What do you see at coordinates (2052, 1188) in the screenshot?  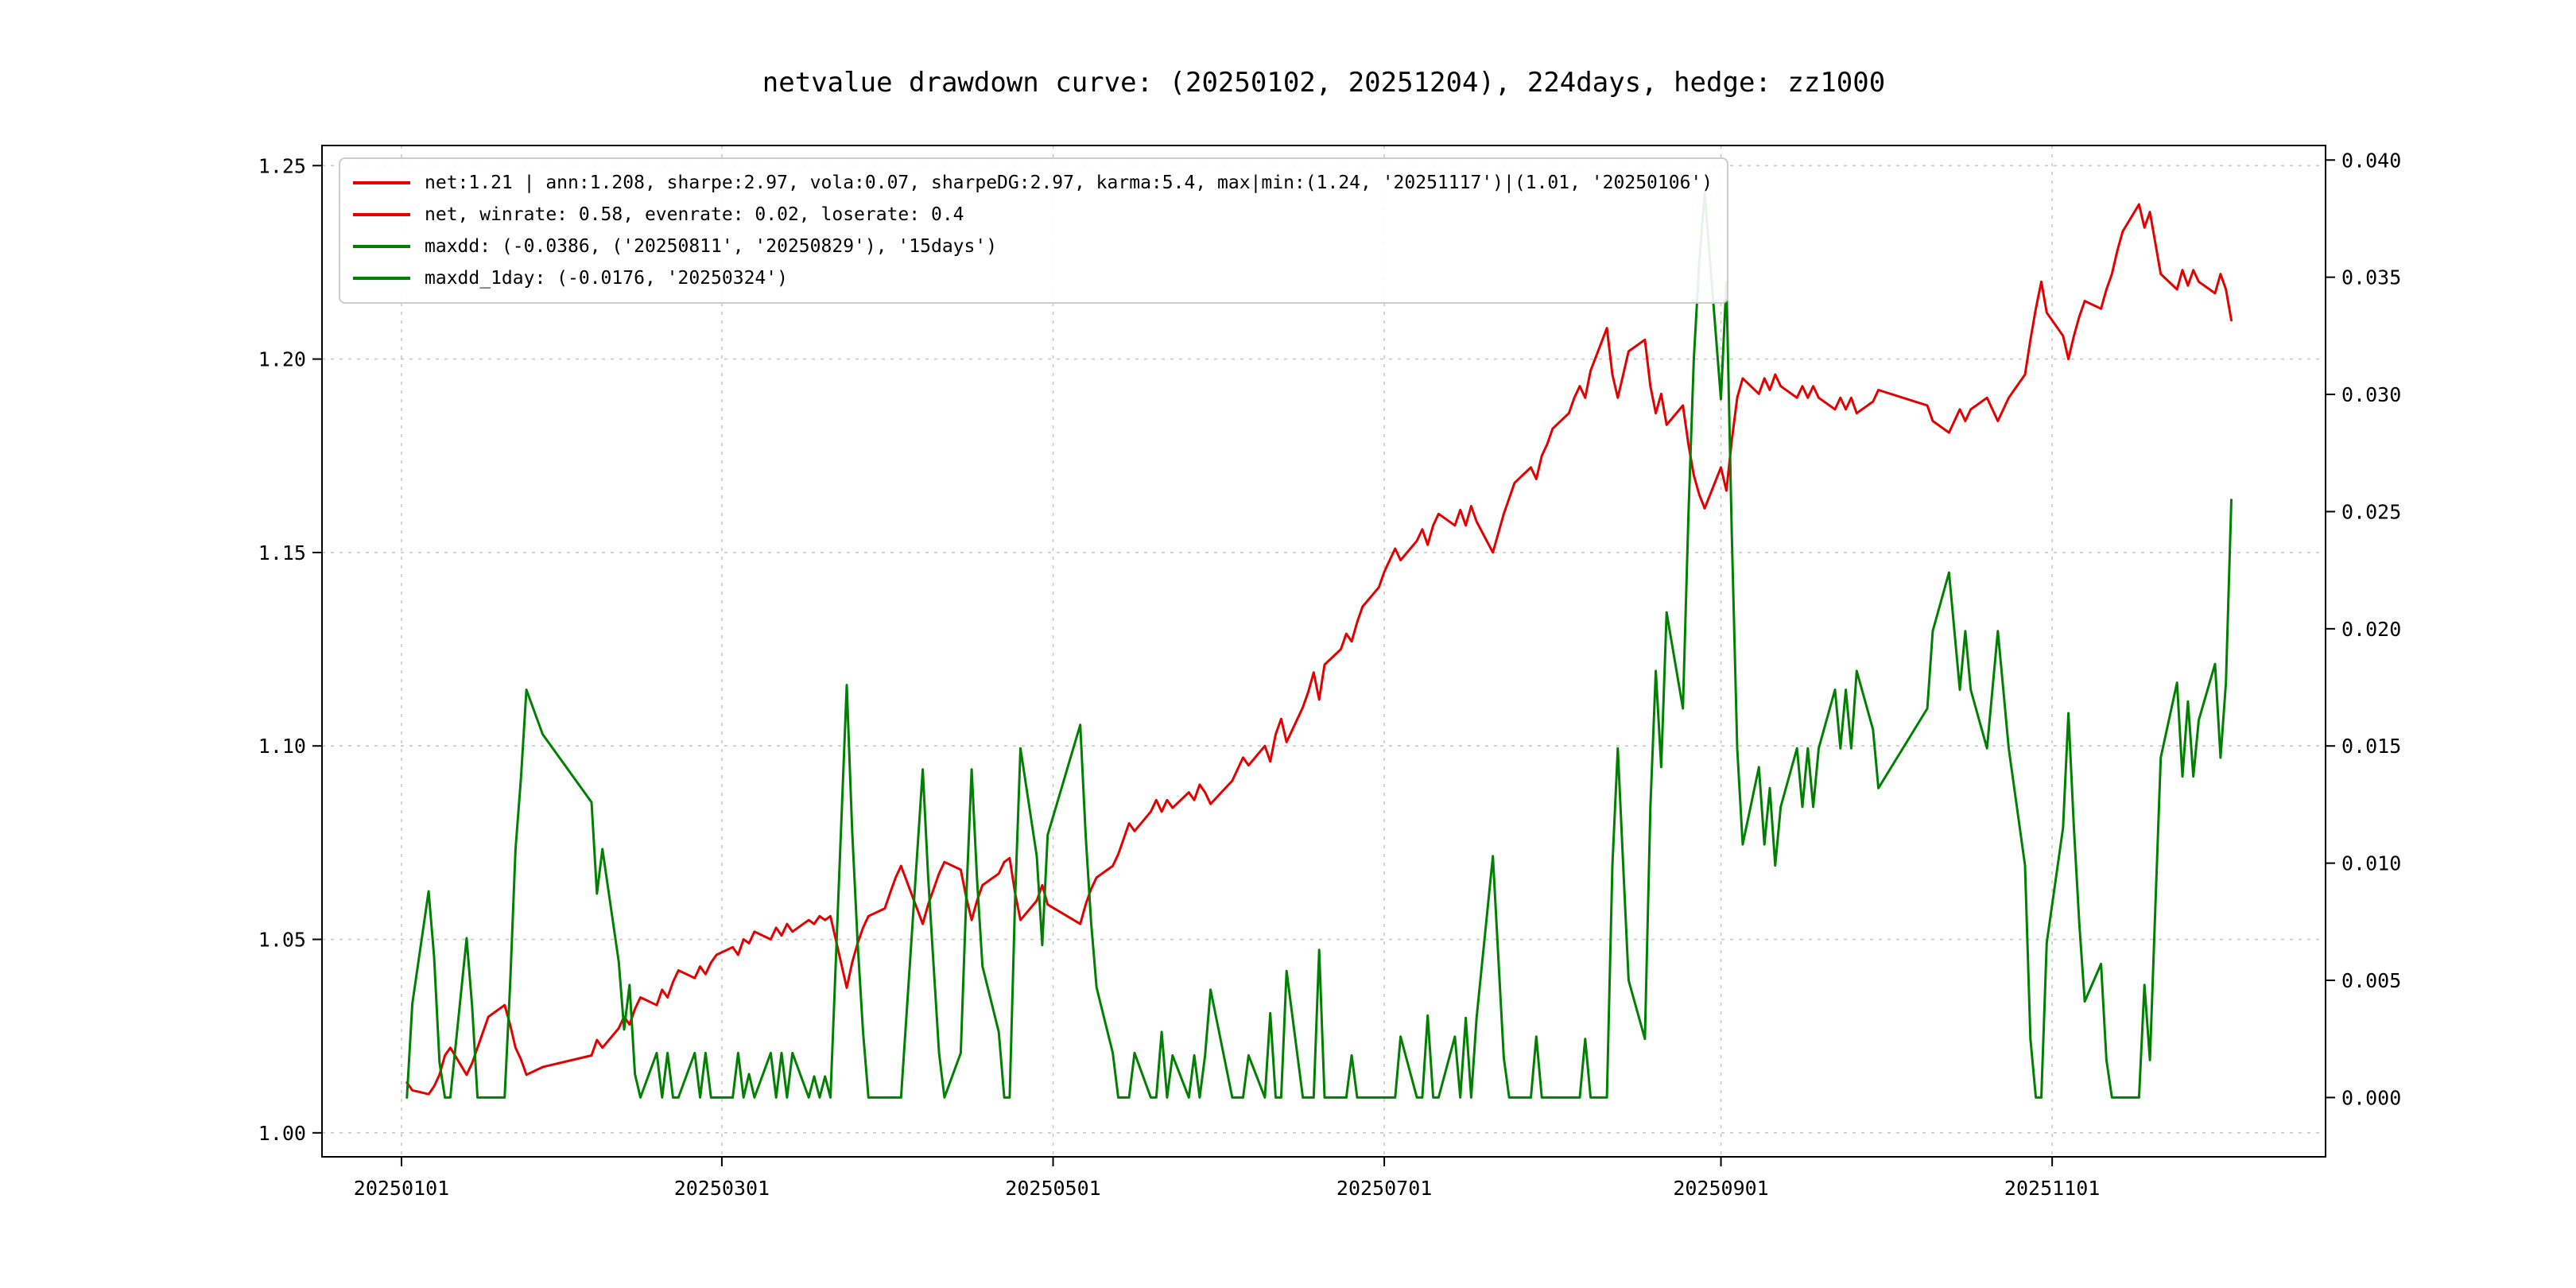 I see `x-tick-label: 20251101` at bounding box center [2052, 1188].